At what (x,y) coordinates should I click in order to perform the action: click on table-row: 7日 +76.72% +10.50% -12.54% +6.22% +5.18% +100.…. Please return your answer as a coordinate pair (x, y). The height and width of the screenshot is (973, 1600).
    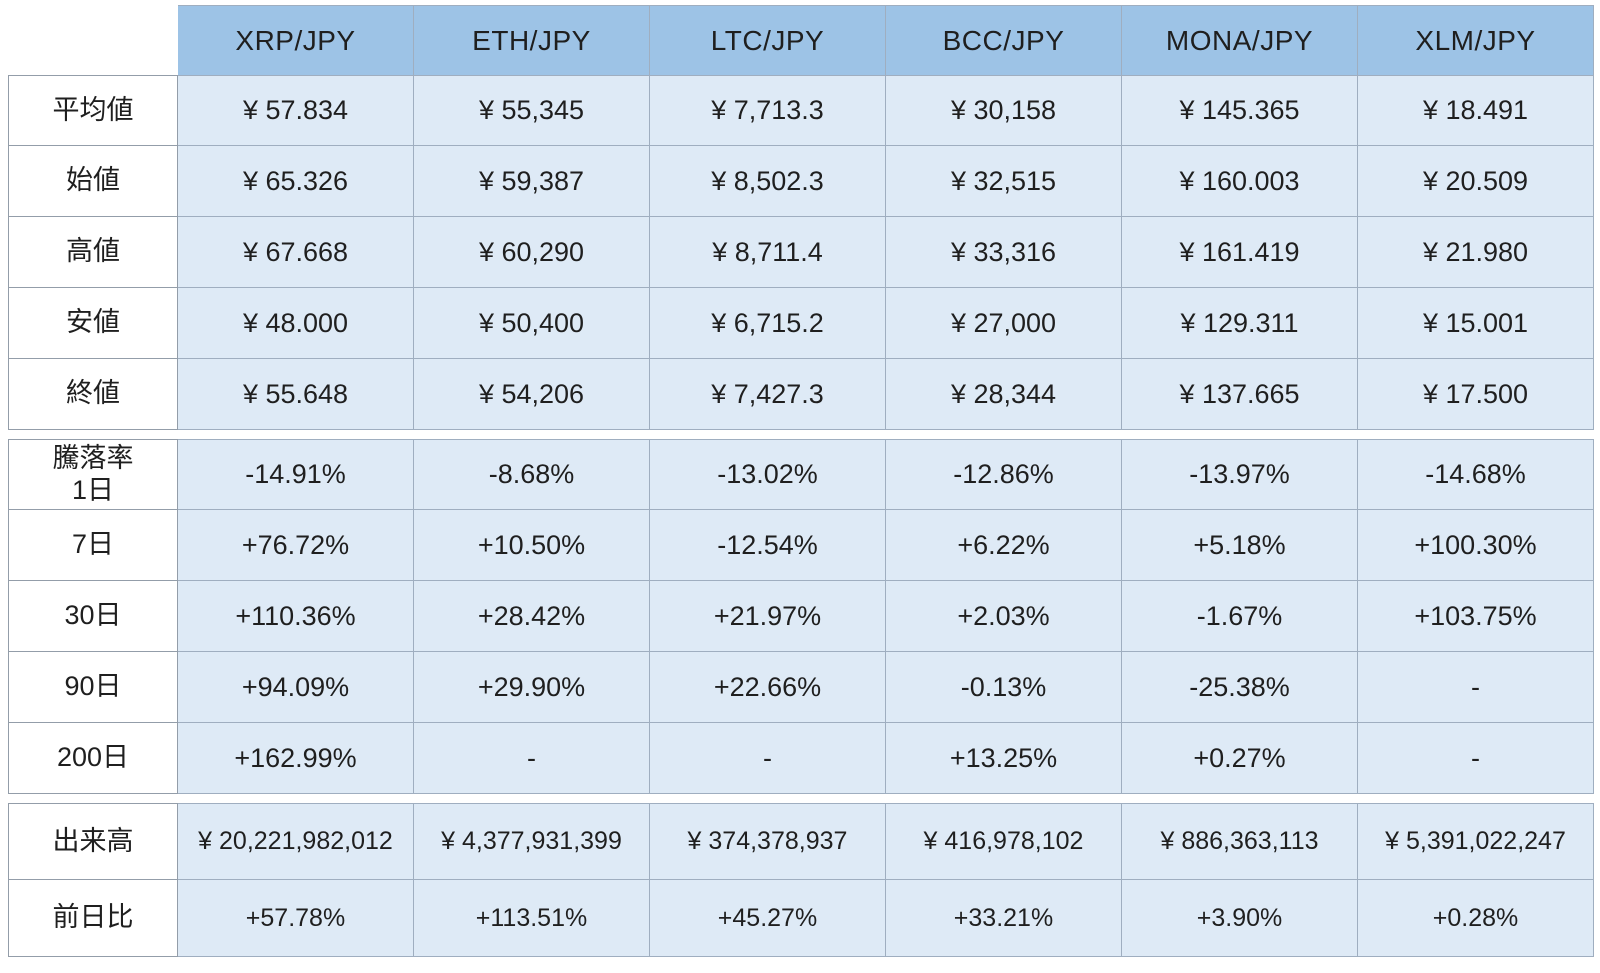
    Looking at the image, I should click on (801, 545).